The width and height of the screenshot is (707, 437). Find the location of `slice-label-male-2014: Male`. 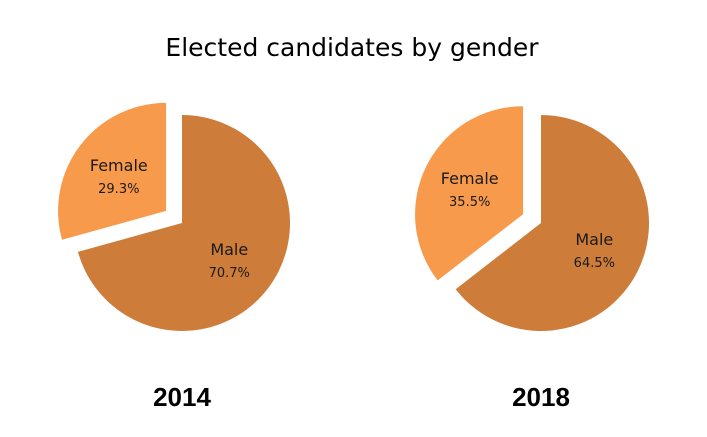

slice-label-male-2014: Male is located at coordinates (229, 249).